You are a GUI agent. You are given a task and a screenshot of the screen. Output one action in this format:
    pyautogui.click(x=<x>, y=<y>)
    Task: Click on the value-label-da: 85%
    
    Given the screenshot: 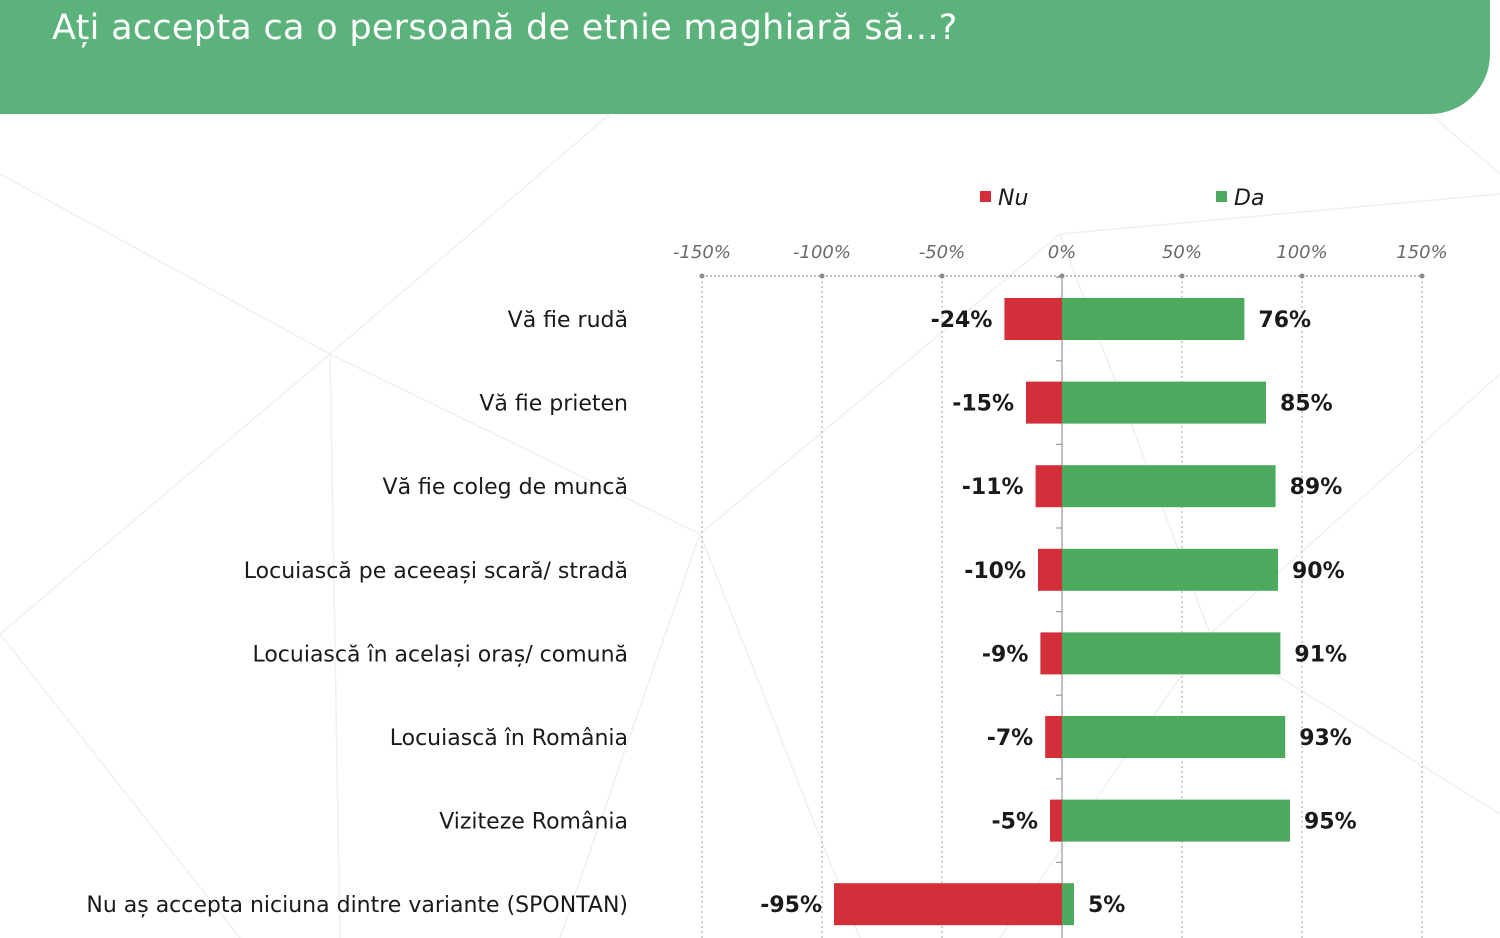 What is the action you would take?
    pyautogui.click(x=1306, y=404)
    